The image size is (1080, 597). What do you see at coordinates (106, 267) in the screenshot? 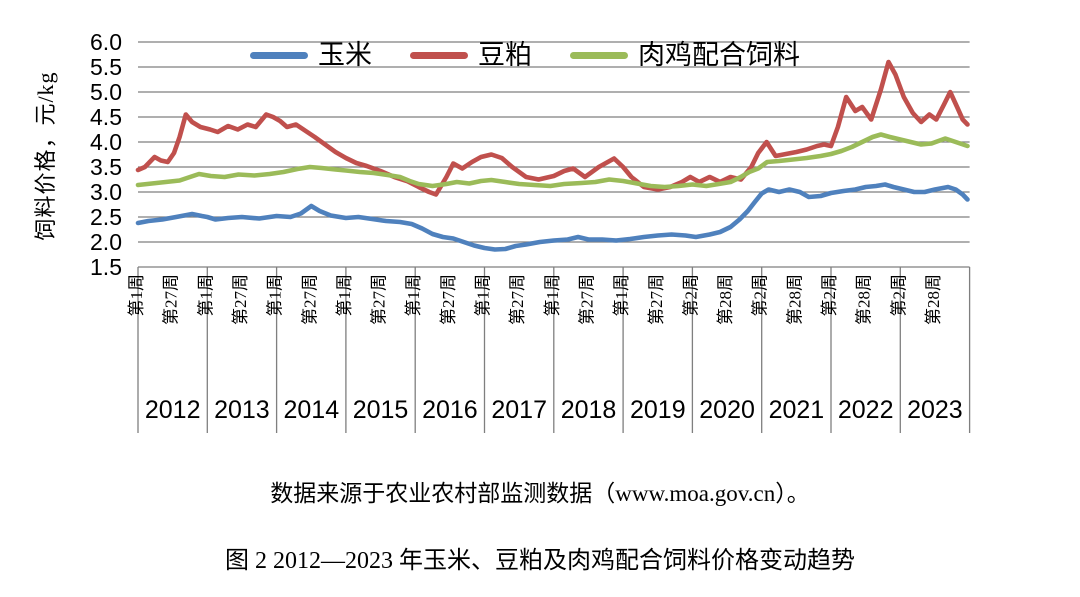
I see `y-tick-label: 1.5` at bounding box center [106, 267].